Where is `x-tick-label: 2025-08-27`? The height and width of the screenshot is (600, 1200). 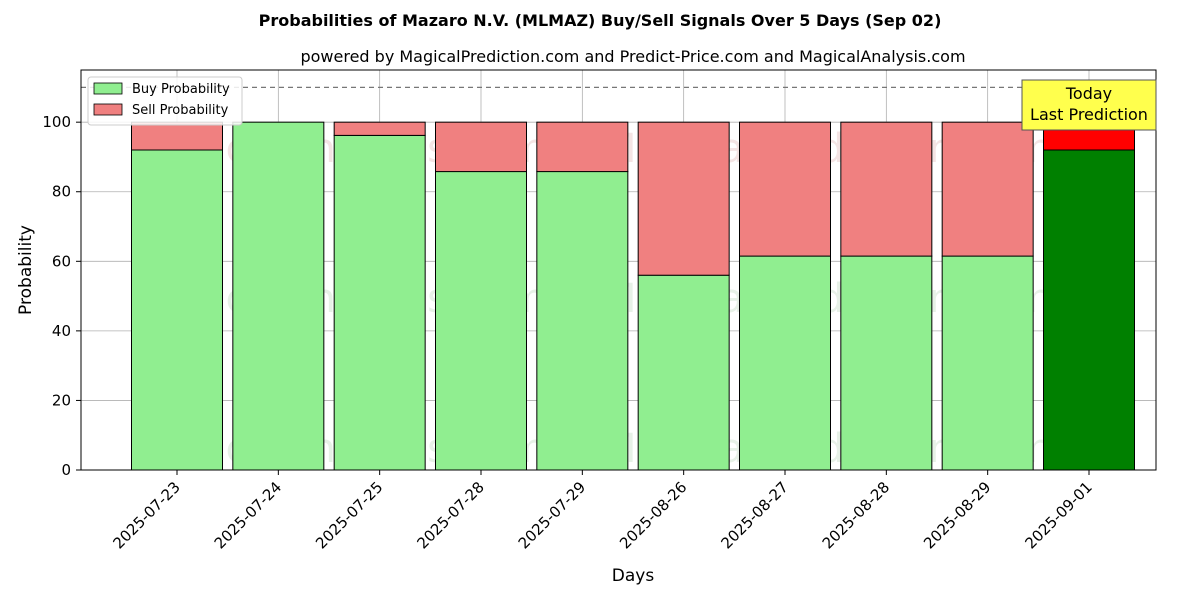 x-tick-label: 2025-08-27 is located at coordinates (754, 515).